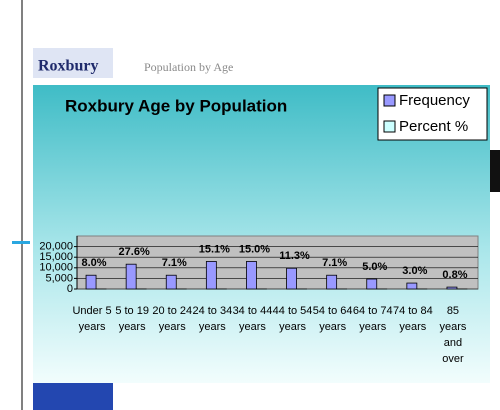 The image size is (500, 410). What do you see at coordinates (253, 319) in the screenshot?
I see `x-tick-label: 34 to 44 years` at bounding box center [253, 319].